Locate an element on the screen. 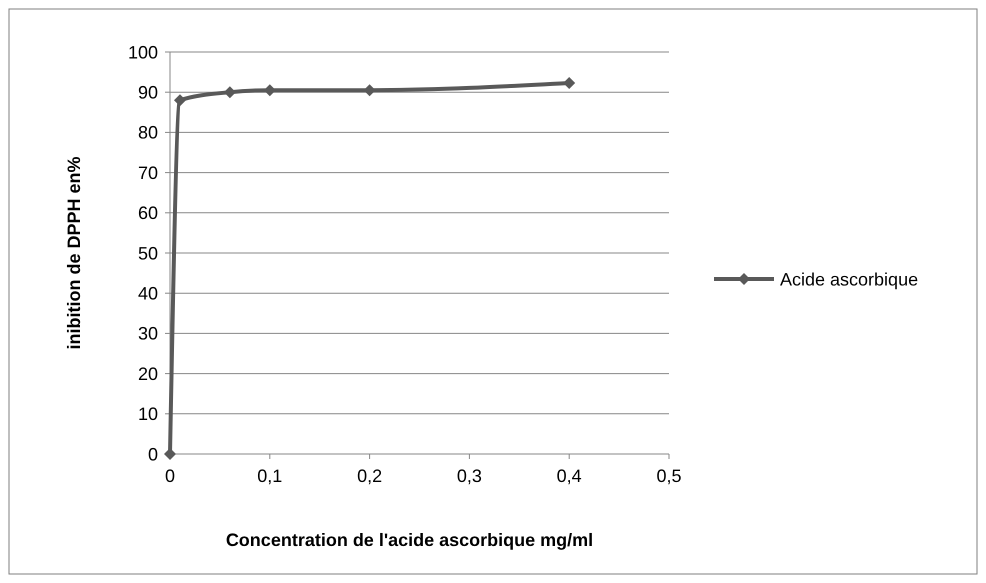 The image size is (986, 583). x-tick-label: 0,3 is located at coordinates (469, 476).